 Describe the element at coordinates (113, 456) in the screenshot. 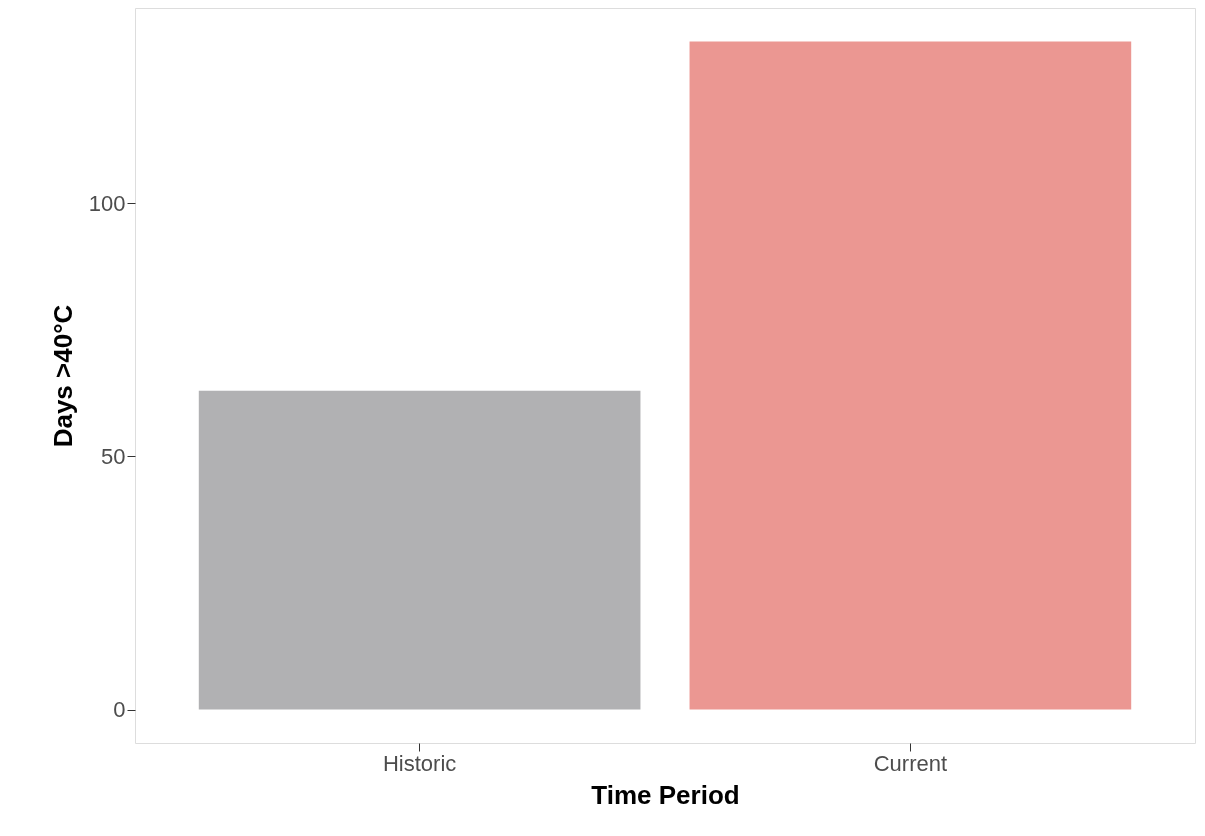

I see `y-tick-label: 50` at that location.